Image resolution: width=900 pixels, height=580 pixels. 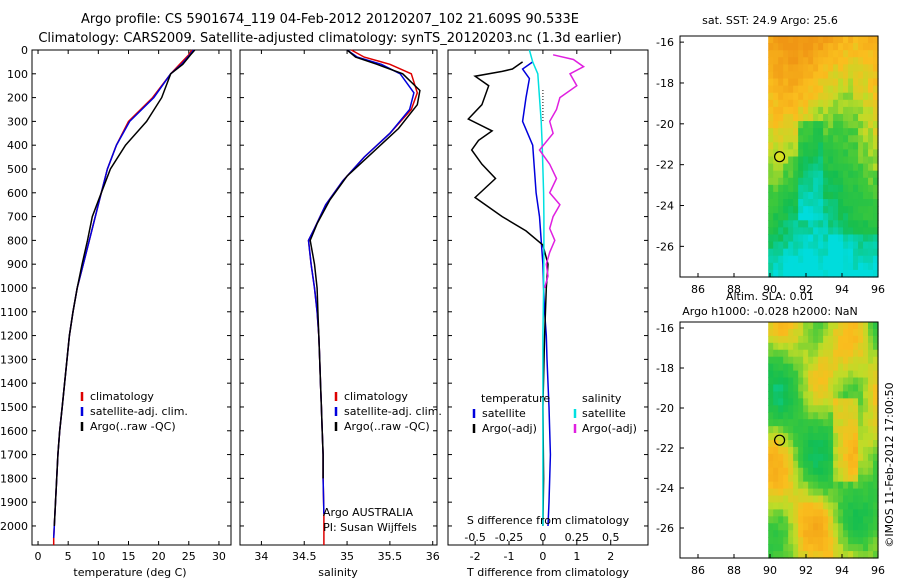 I want to click on x-tick-label: -2, so click(x=475, y=556).